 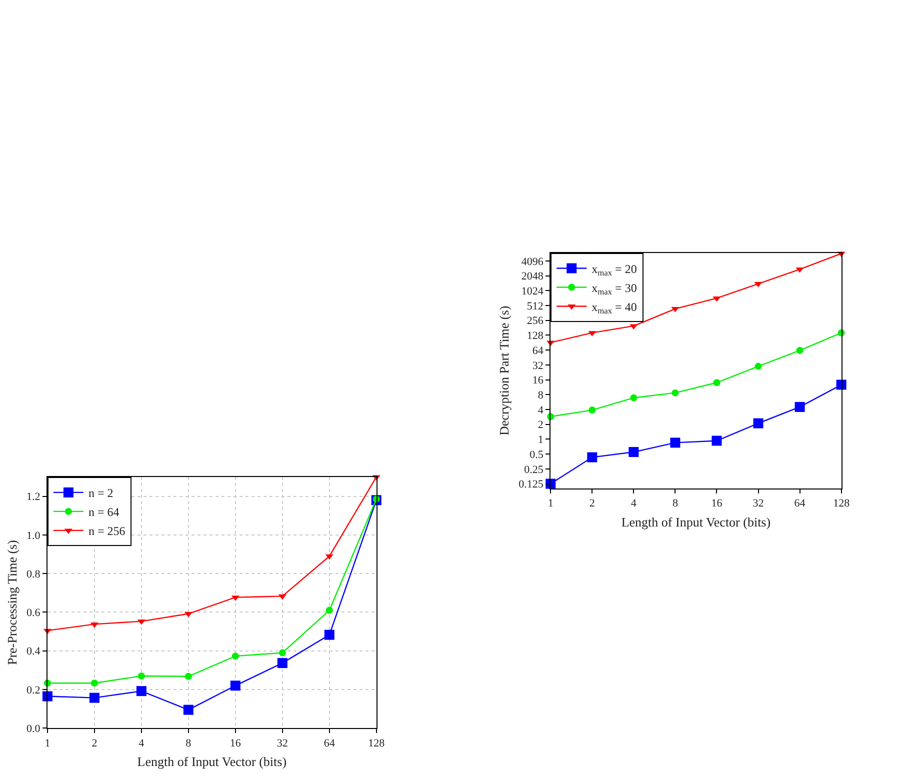 I want to click on legend-label: n = 2, so click(x=101, y=493).